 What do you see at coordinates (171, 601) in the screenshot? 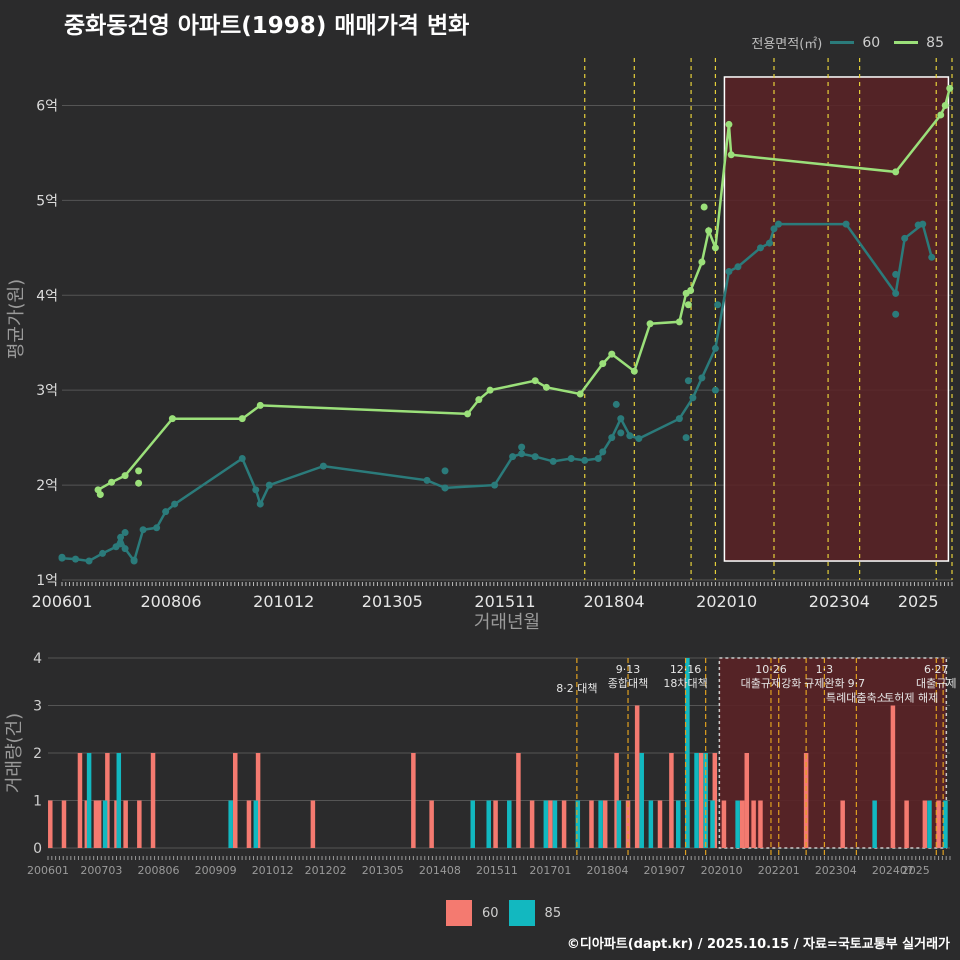
I see `x-tick-label: 200806` at bounding box center [171, 601].